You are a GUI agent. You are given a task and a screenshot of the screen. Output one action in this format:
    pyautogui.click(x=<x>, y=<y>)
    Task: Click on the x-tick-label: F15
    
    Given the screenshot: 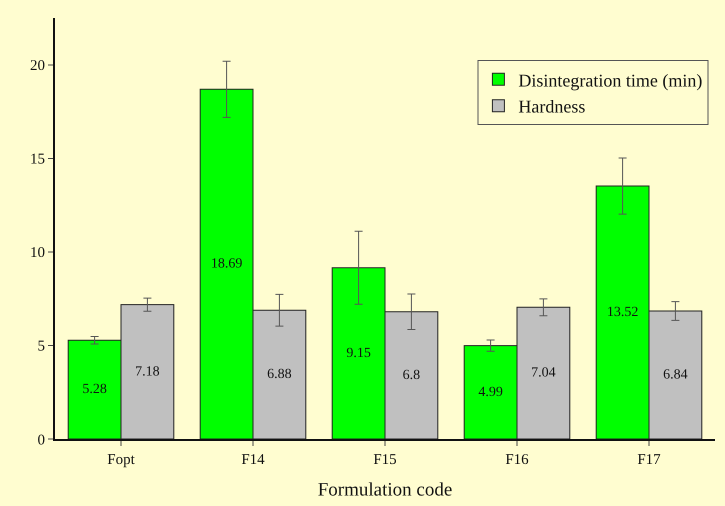 What is the action you would take?
    pyautogui.click(x=385, y=460)
    